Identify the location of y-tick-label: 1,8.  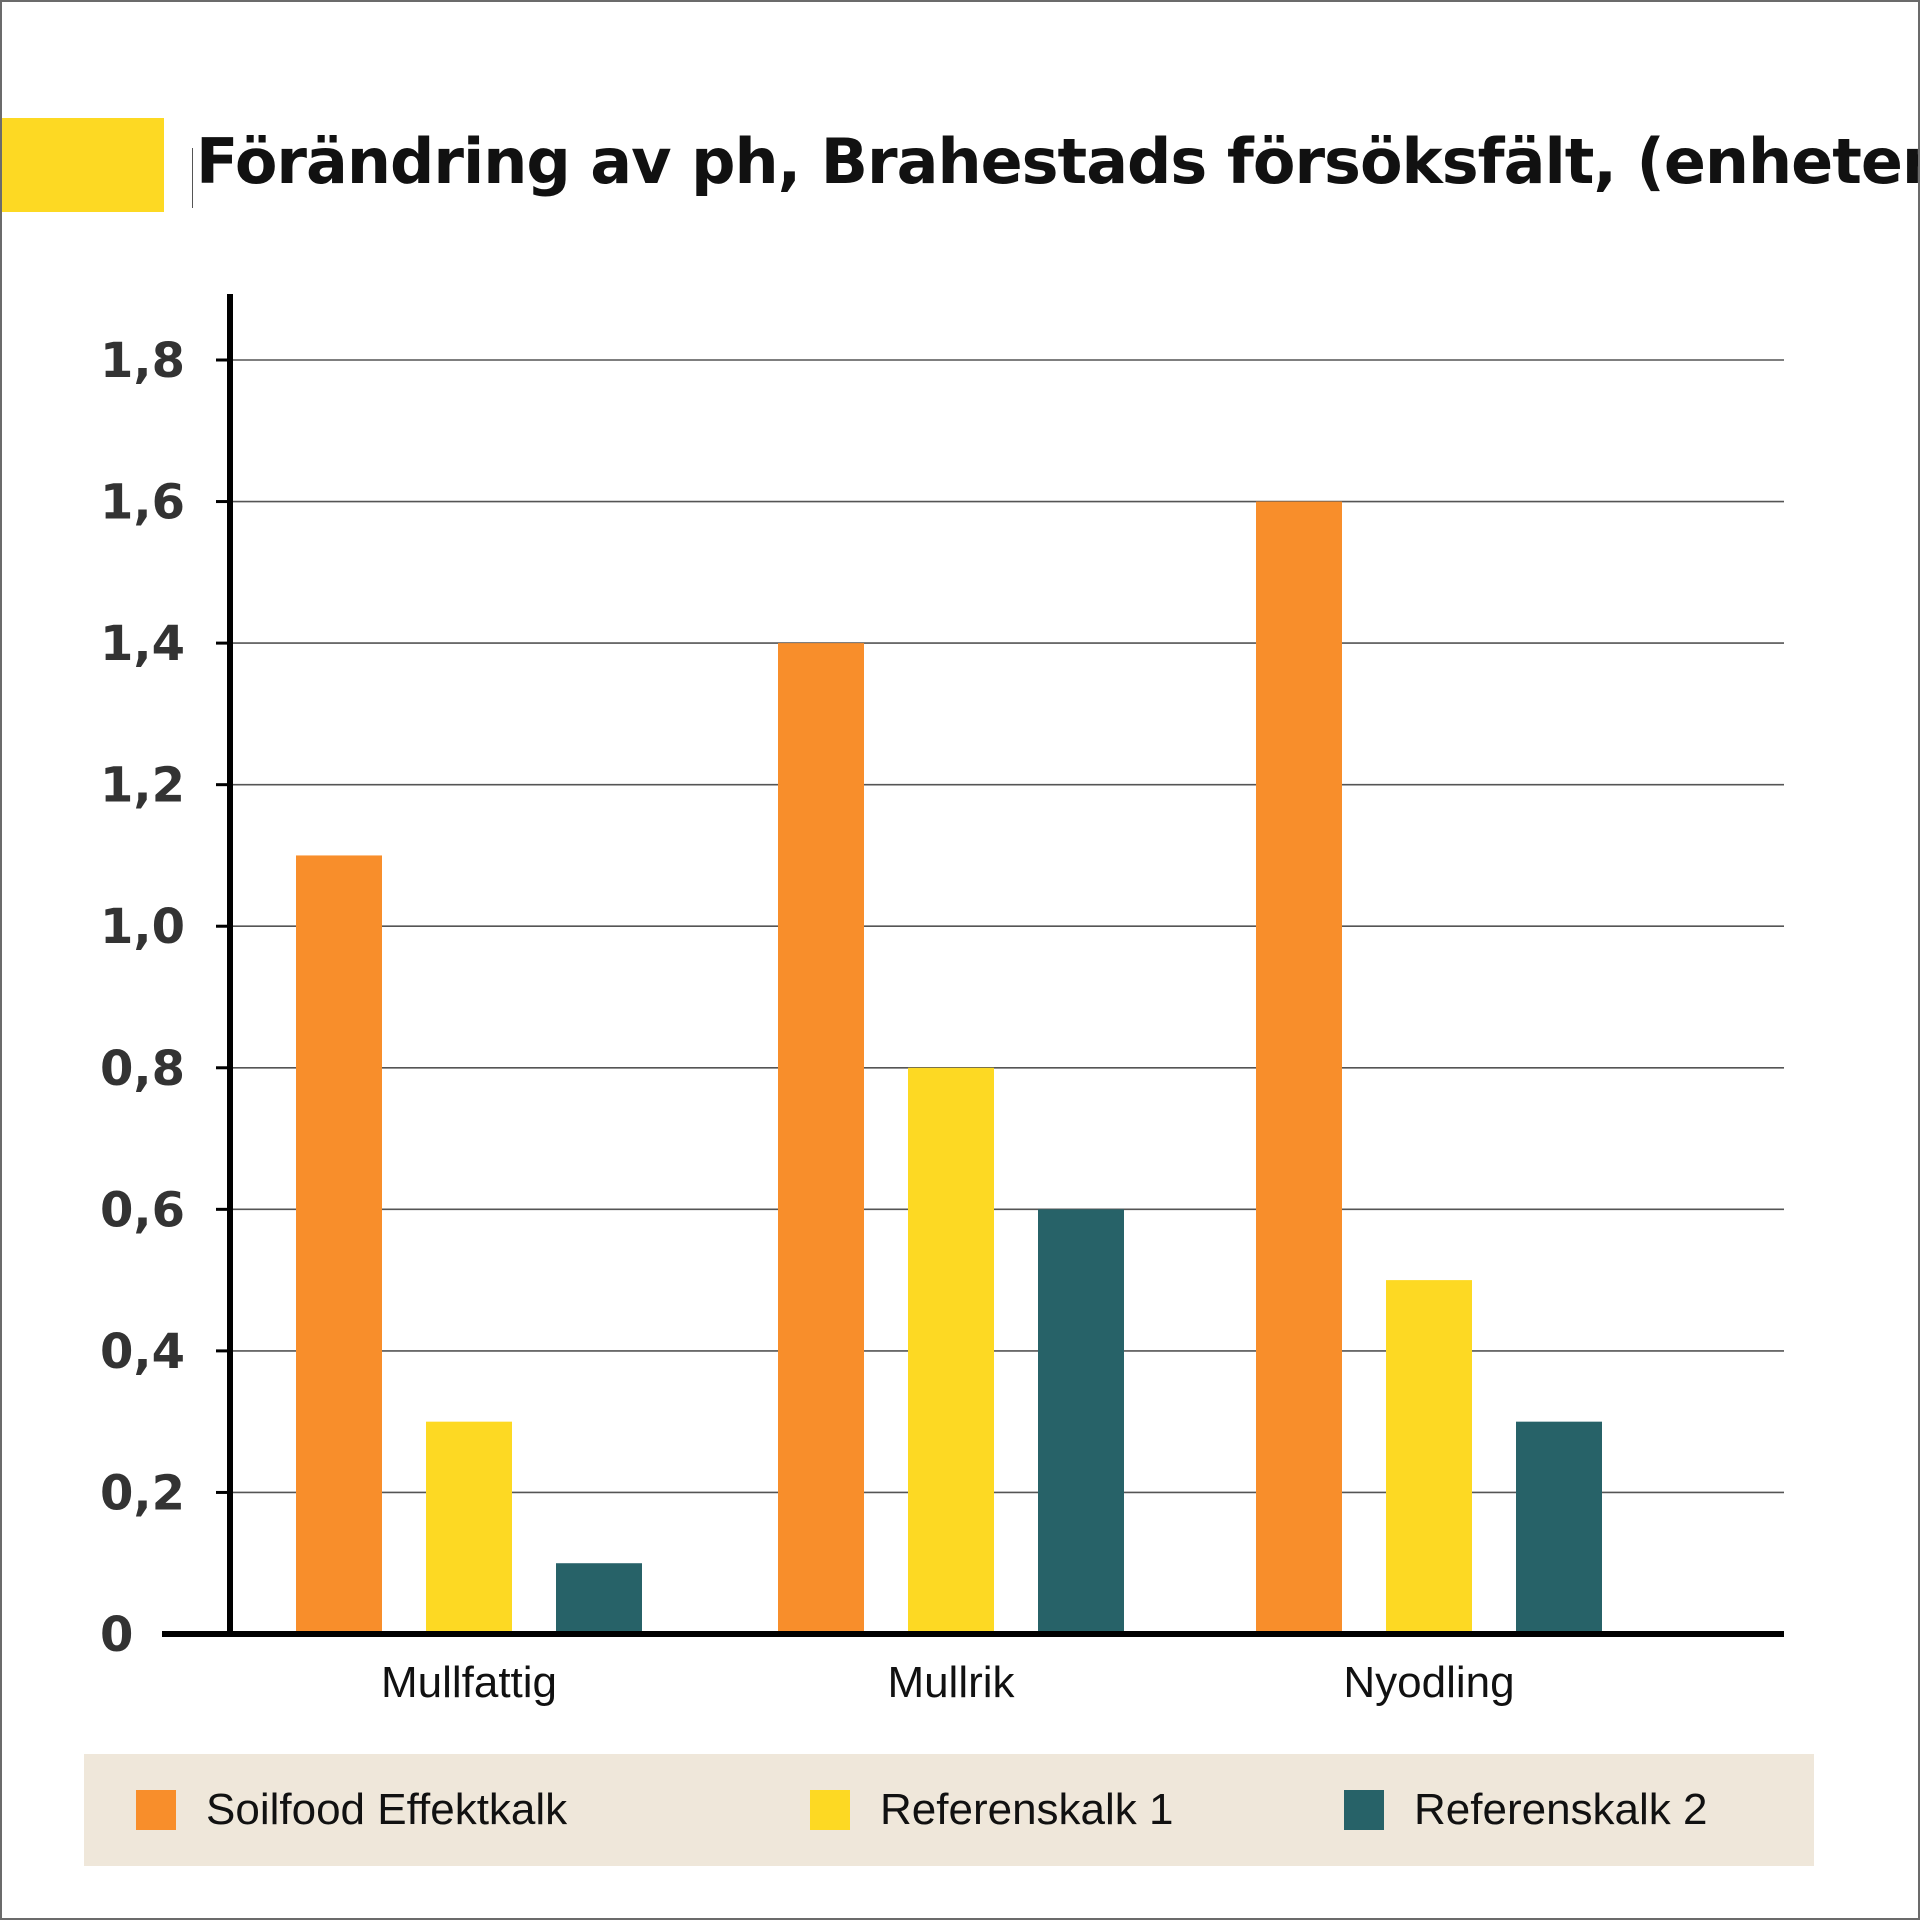
(142, 361).